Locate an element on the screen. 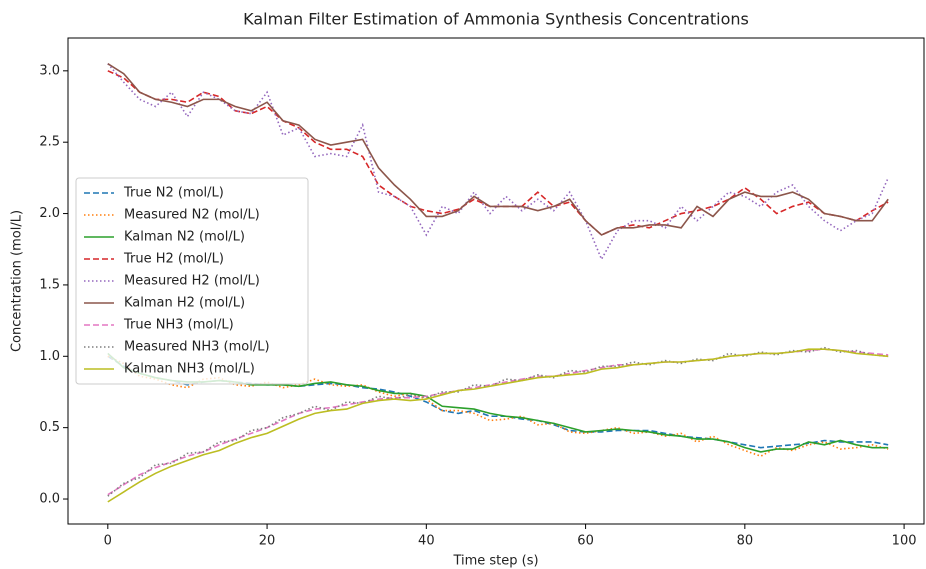  x-tick-label: 0 is located at coordinates (108, 541).